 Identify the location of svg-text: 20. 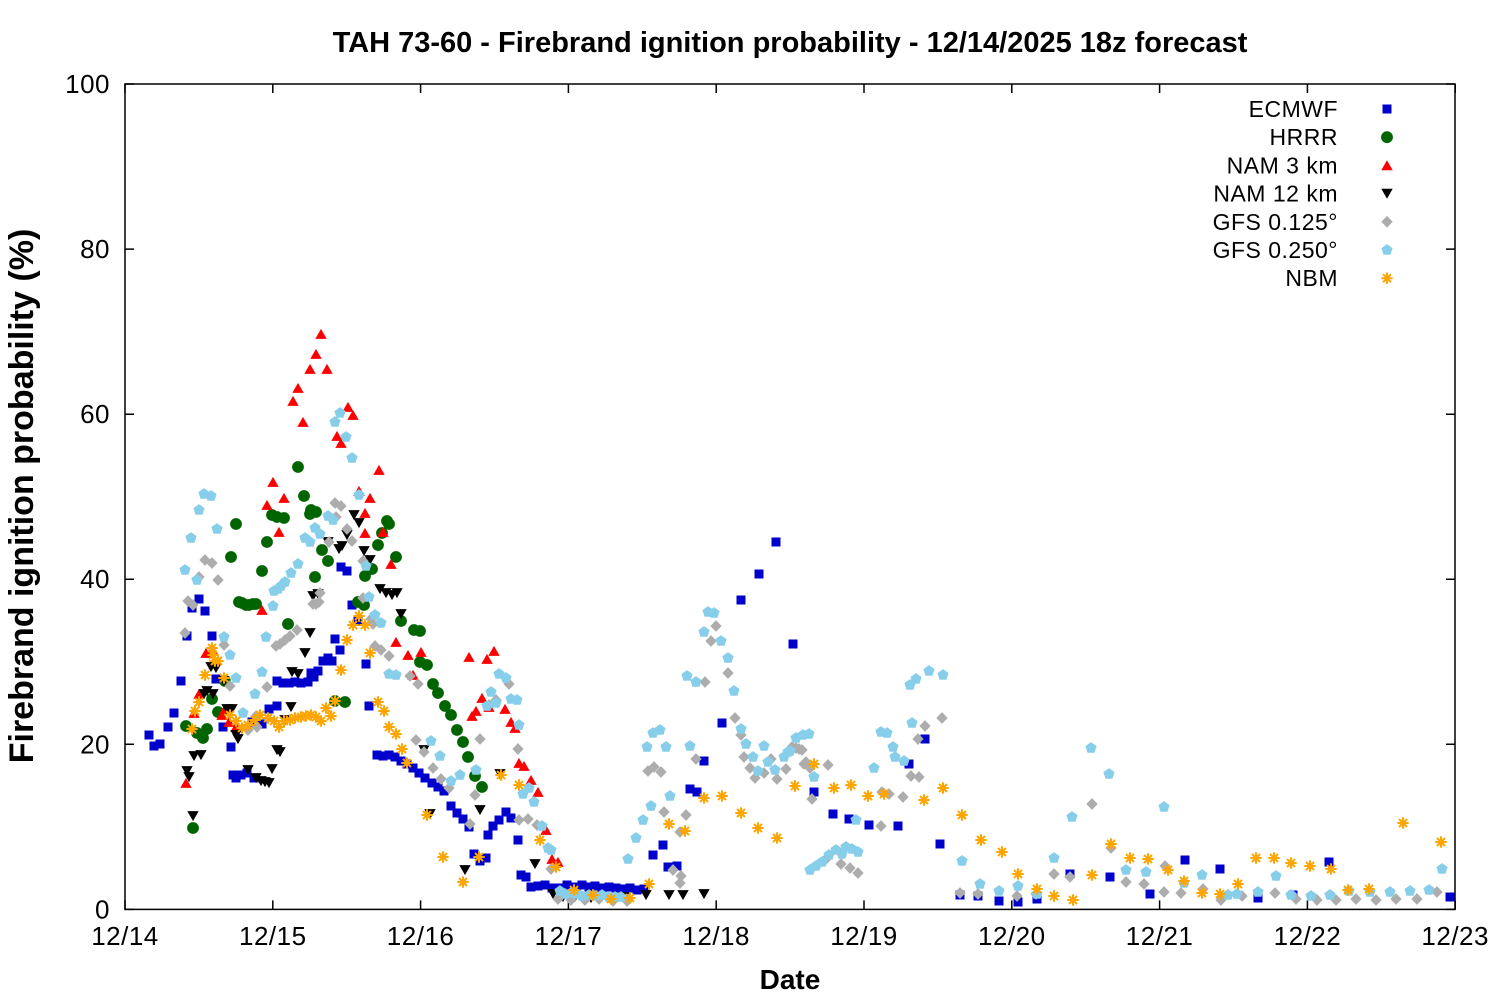
(95, 744).